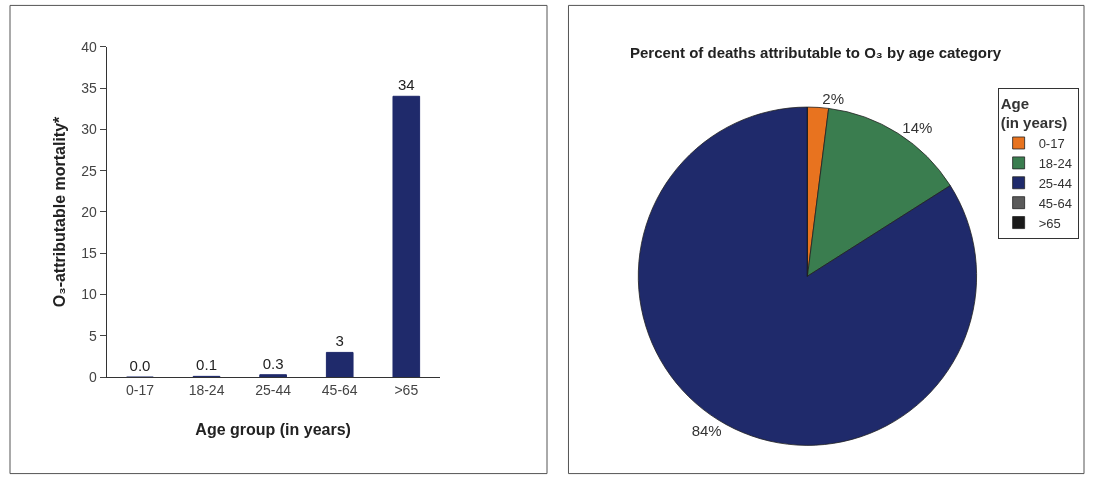 The height and width of the screenshot is (479, 1094). I want to click on data-label: 3, so click(339, 341).